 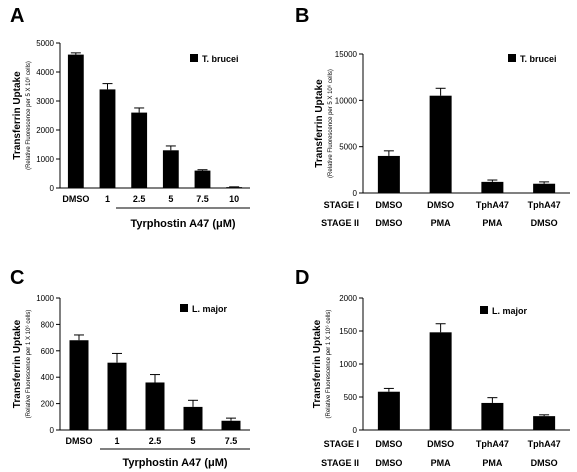 I want to click on panel-letter: B, so click(x=302, y=16).